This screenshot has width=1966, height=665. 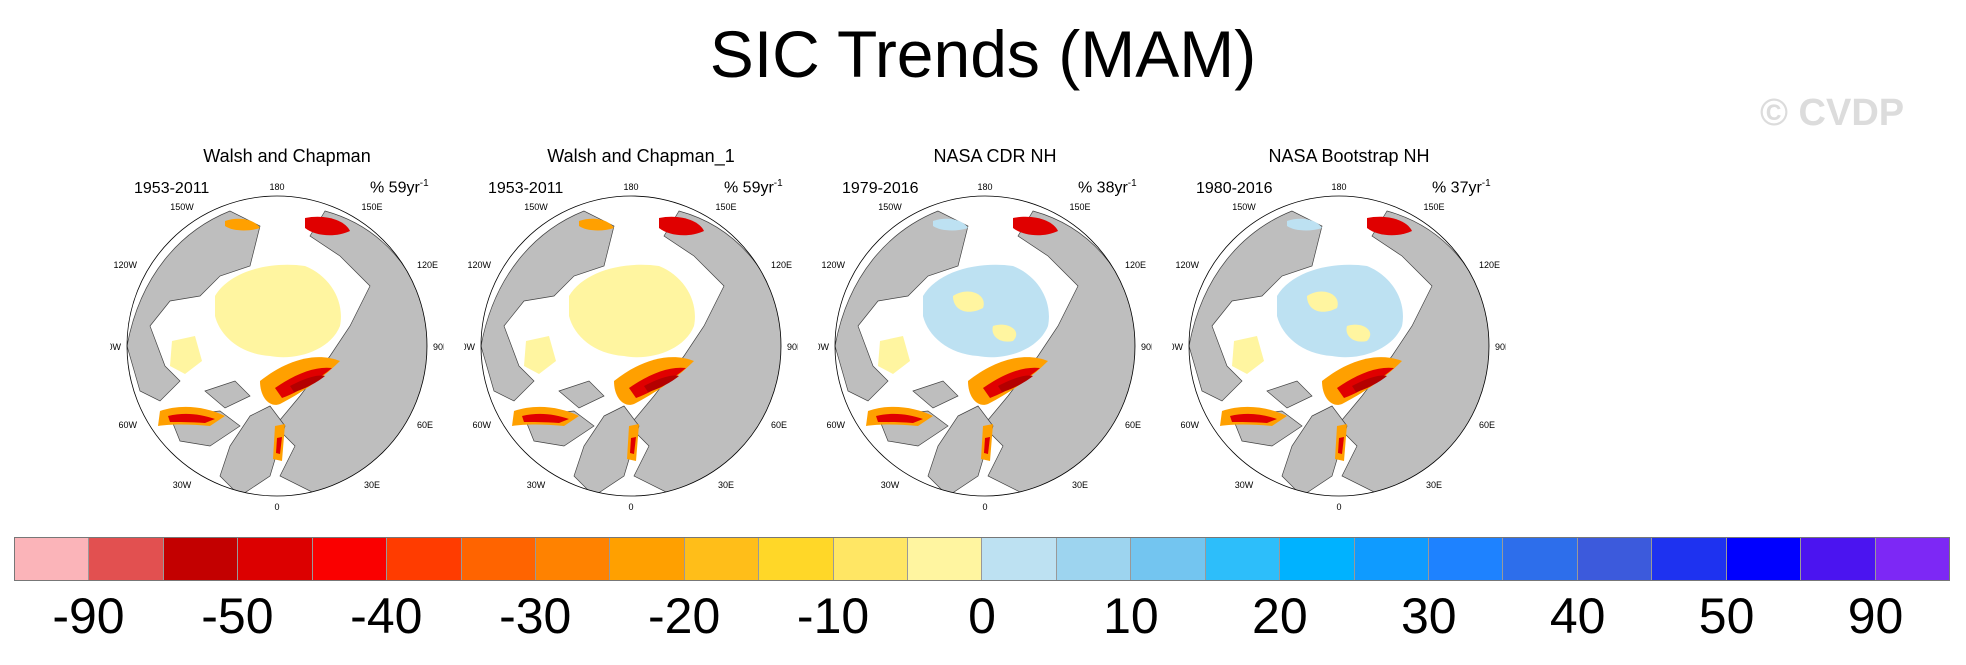 What do you see at coordinates (1577, 616) in the screenshot?
I see `colorbar-label: 40` at bounding box center [1577, 616].